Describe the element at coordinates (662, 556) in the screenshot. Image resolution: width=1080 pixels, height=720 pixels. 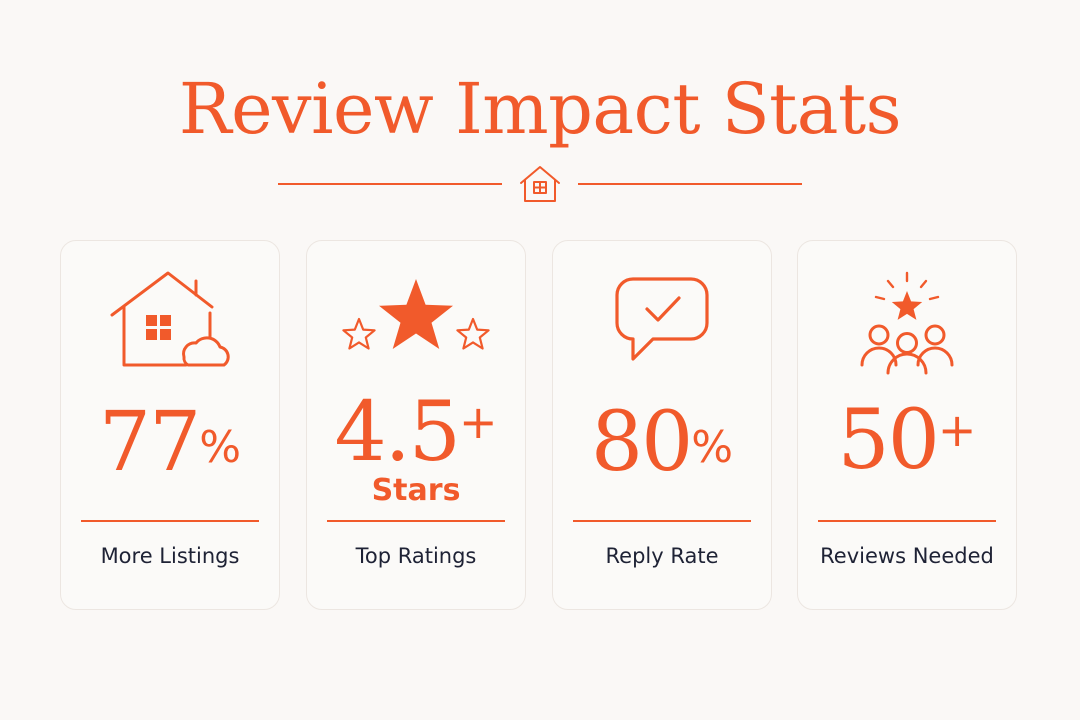
I see `stat-label: Reply Rate` at that location.